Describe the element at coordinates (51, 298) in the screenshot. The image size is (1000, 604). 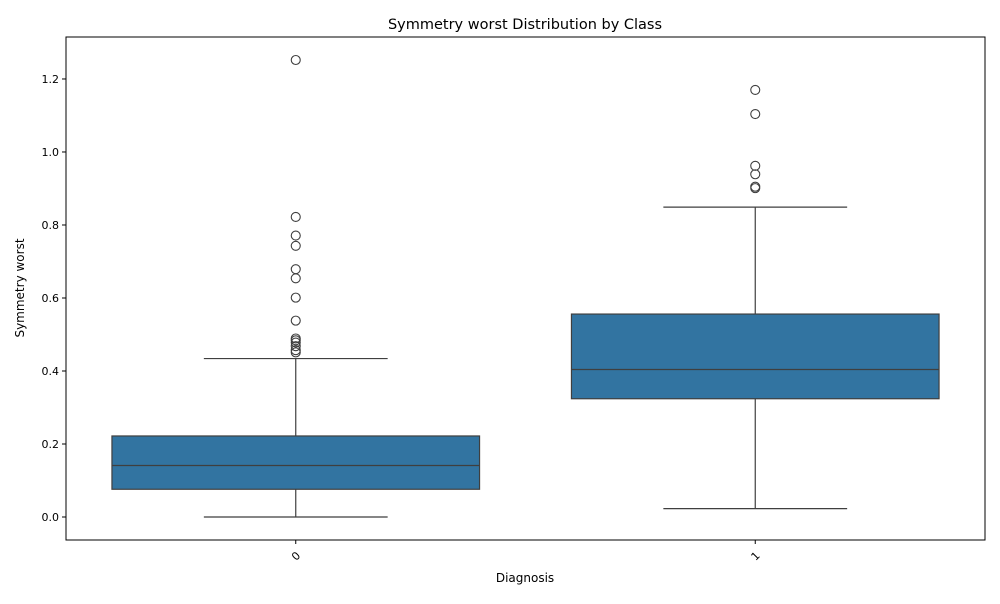
I see `y-tick-label: 0.6` at that location.